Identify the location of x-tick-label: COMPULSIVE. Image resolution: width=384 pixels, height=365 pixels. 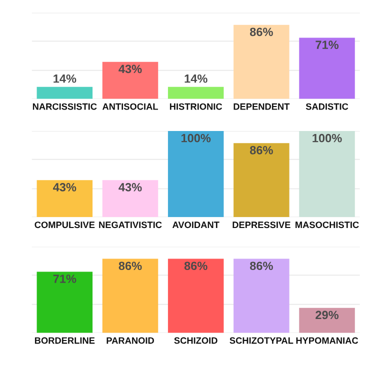
(64, 225).